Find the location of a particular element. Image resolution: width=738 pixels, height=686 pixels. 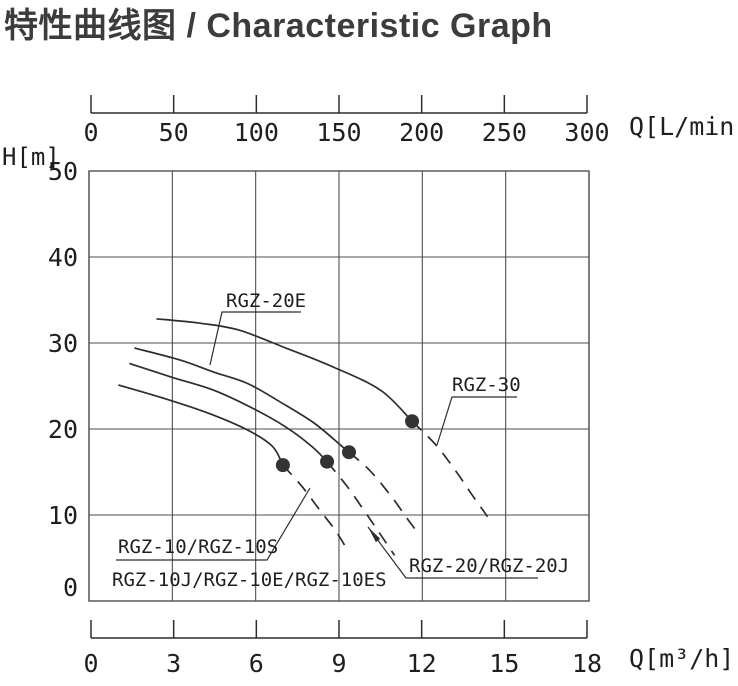

page-title: 特性曲线图 / Characteristic Graph is located at coordinates (278, 26).